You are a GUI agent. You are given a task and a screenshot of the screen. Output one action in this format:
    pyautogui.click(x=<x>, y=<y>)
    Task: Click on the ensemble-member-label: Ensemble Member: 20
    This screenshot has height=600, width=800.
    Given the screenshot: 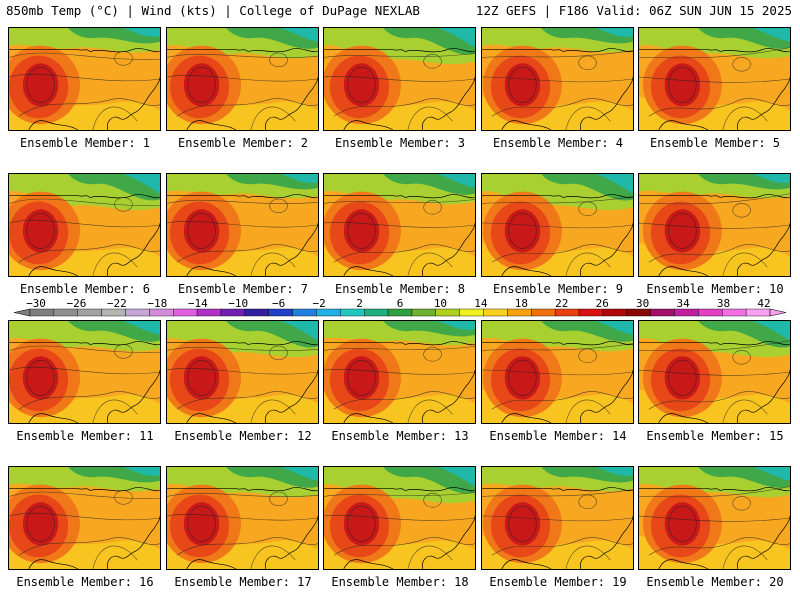 What is the action you would take?
    pyautogui.click(x=715, y=582)
    